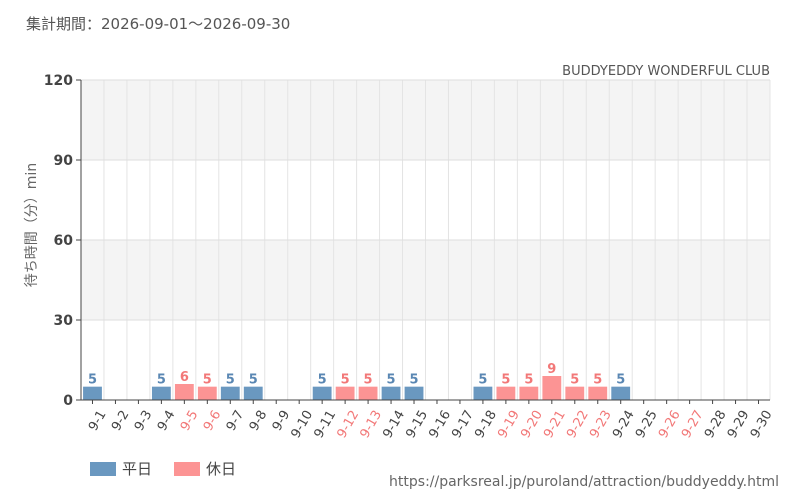 Image resolution: width=800 pixels, height=500 pixels. I want to click on x-tick-label: 9-4, so click(167, 421).